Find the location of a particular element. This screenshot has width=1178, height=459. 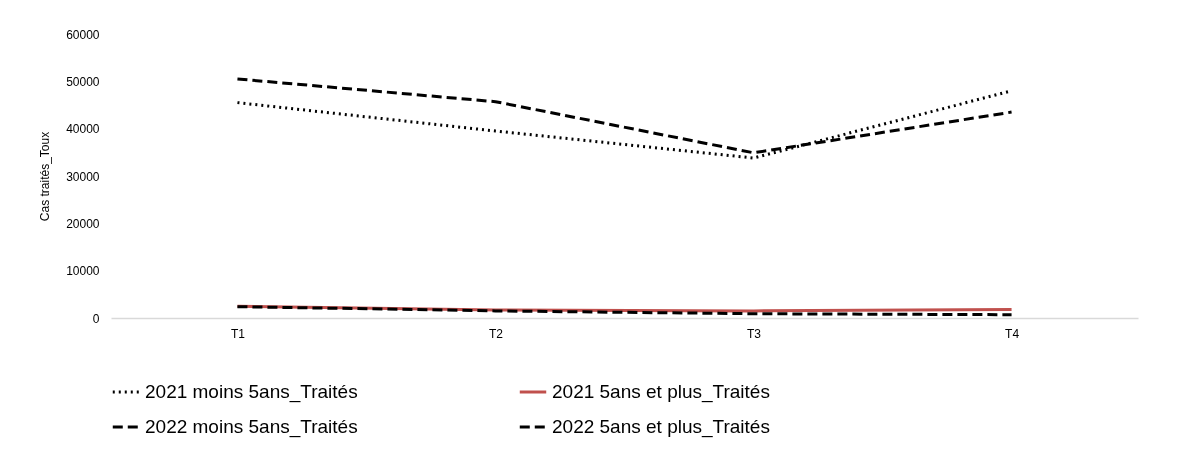

legend-label: 2022 5ans et plus_Traités is located at coordinates (661, 427).